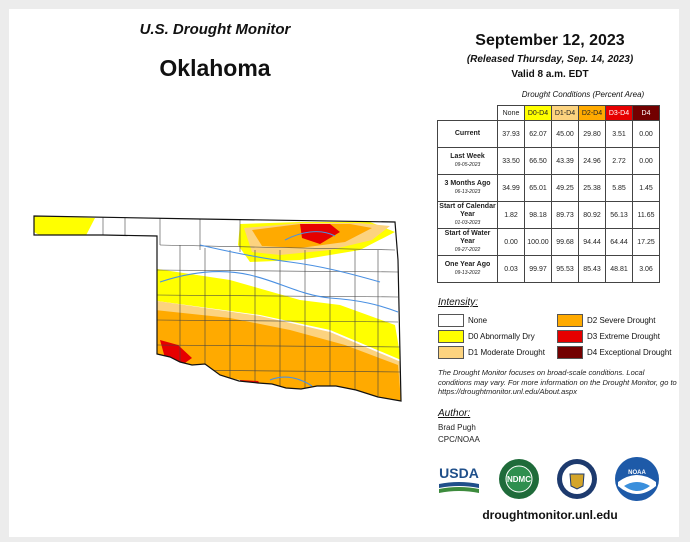  Describe the element at coordinates (565, 269) in the screenshot. I see `table-cell: 95.53` at that location.